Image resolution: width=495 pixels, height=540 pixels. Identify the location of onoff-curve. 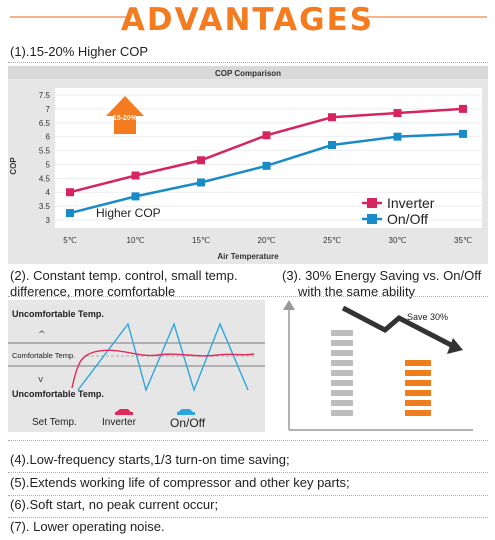
(163, 357).